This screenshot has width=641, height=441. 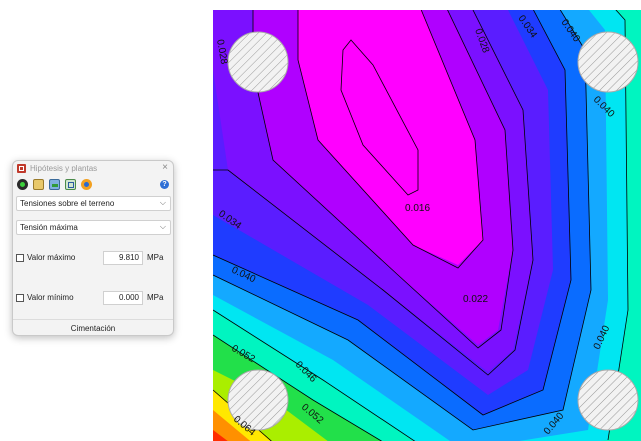 I want to click on min-value-row: Valor mínimo 0.000 MPa, so click(x=93, y=299).